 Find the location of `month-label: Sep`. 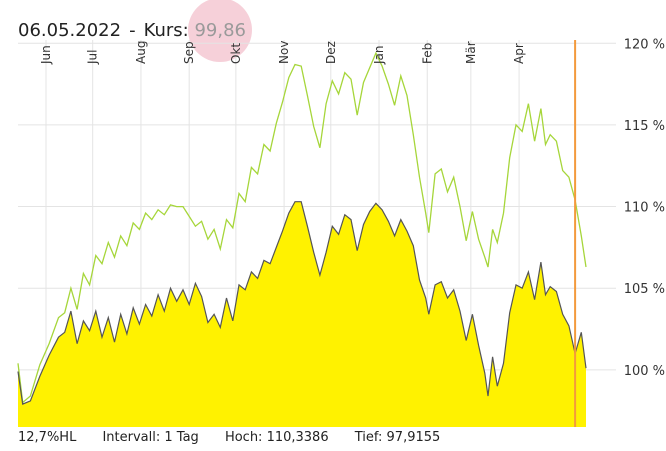

month-label: Sep is located at coordinates (189, 52).